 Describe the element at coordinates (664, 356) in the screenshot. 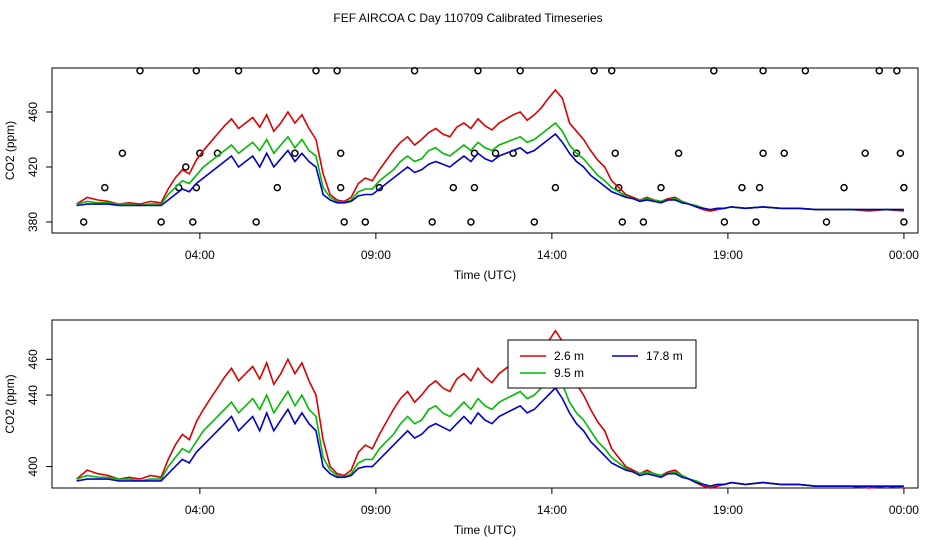

I see `legend-label: 17.8 m` at that location.